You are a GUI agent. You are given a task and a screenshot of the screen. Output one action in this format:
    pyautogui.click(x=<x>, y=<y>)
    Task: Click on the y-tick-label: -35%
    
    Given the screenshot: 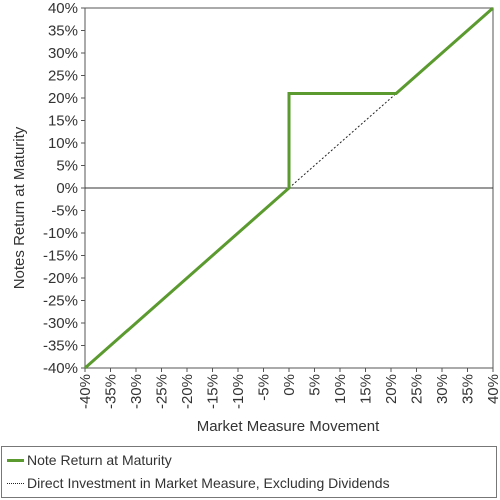 What is the action you would take?
    pyautogui.click(x=60, y=346)
    